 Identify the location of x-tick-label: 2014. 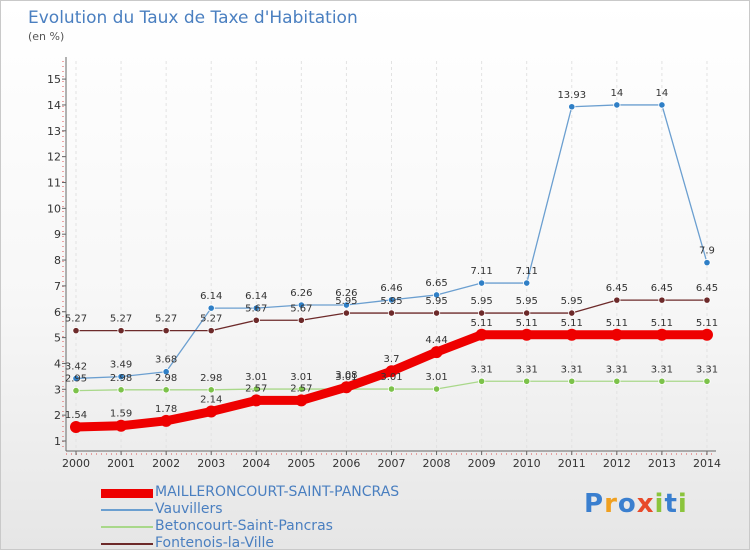
(707, 463).